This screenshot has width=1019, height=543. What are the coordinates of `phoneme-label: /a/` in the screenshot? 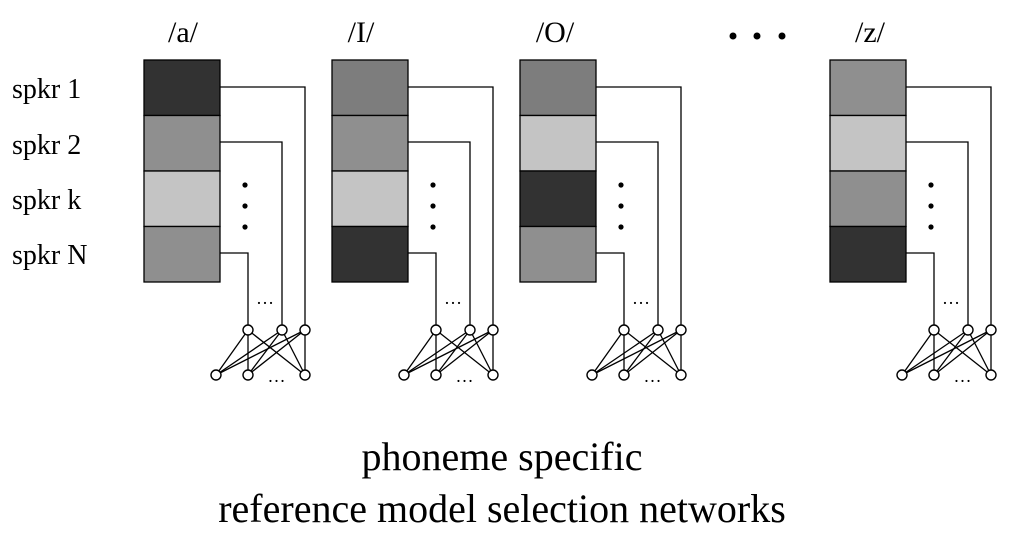 It's located at (183, 32).